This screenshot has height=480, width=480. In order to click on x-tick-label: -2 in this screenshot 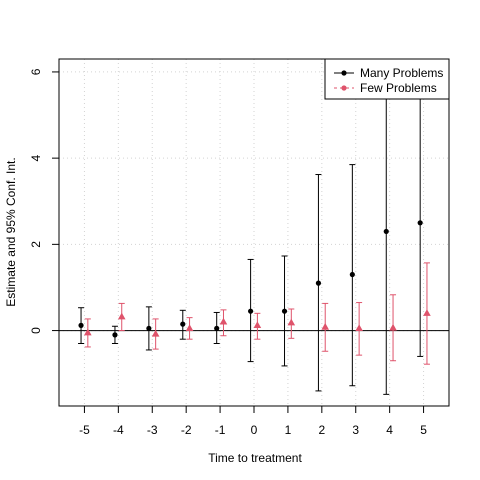, I will do `click(186, 430)`.